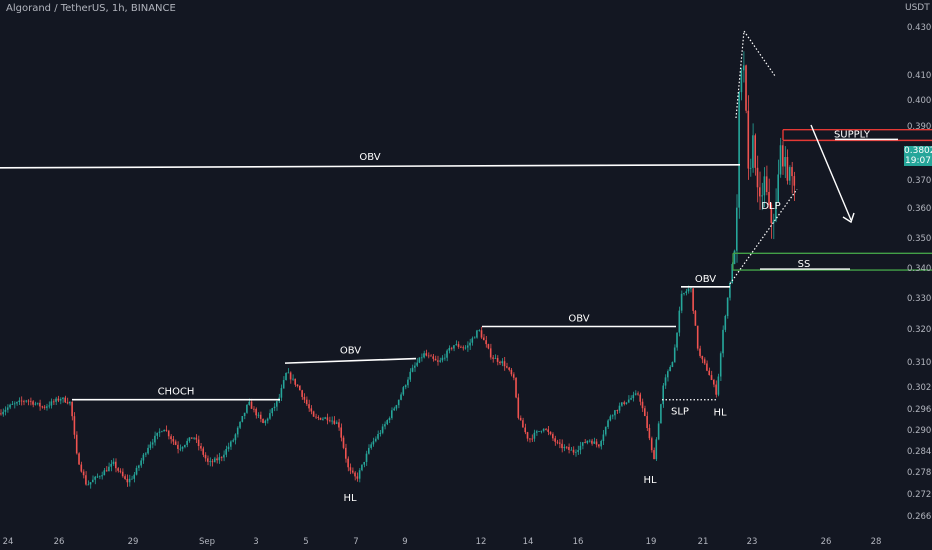  Describe the element at coordinates (703, 542) in the screenshot. I see `x-tick-label: 21` at that location.